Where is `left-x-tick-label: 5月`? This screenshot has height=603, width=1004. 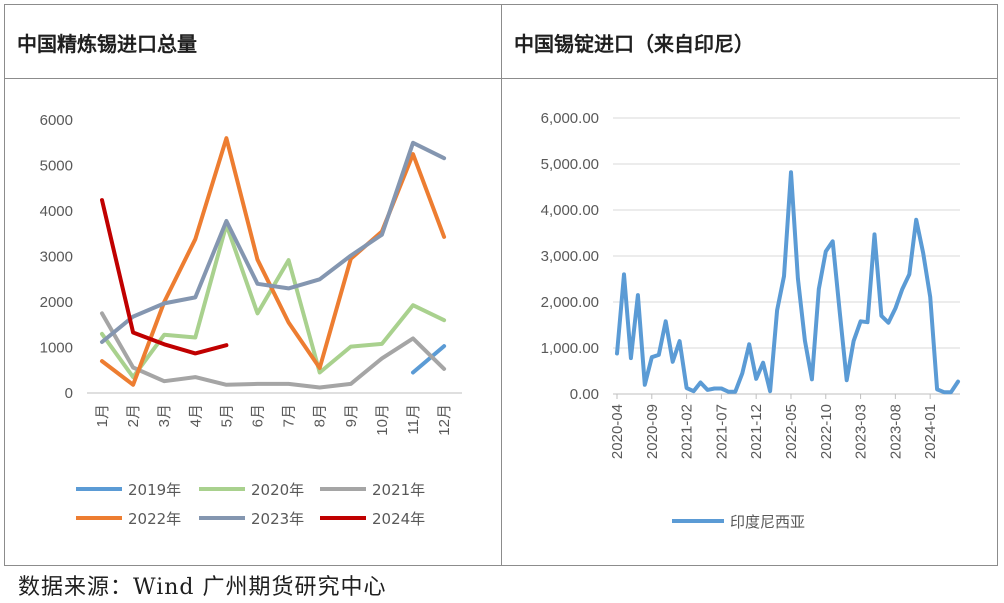 left-x-tick-label: 5月 is located at coordinates (226, 415).